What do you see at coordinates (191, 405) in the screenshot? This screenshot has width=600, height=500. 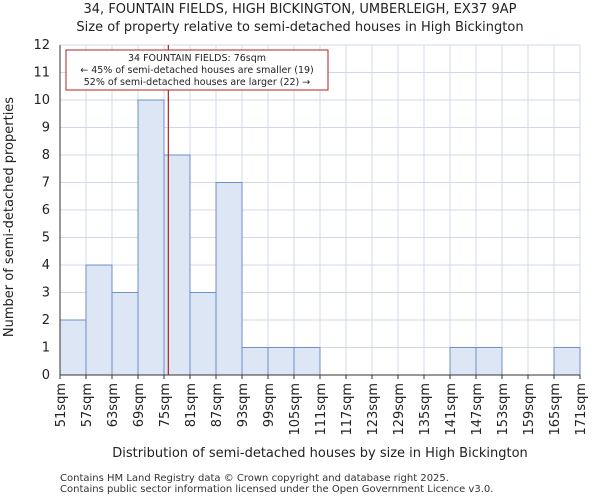 I see `x-tick-label: 81sqm` at bounding box center [191, 405].